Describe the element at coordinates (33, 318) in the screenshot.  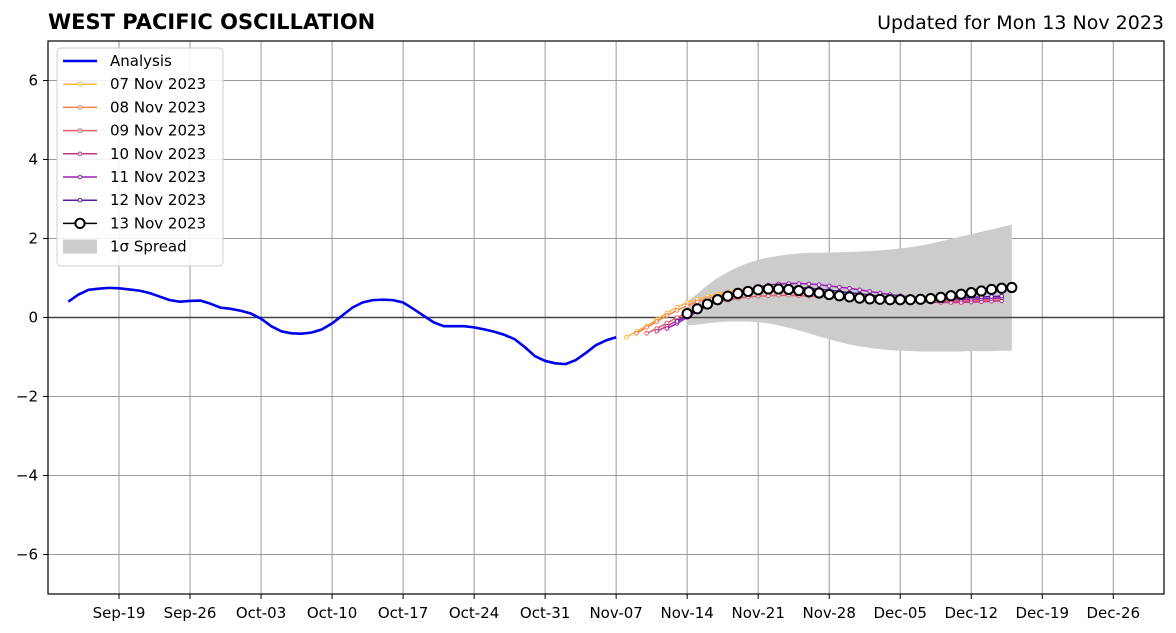
I see `y-tick-label-3: 0` at that location.